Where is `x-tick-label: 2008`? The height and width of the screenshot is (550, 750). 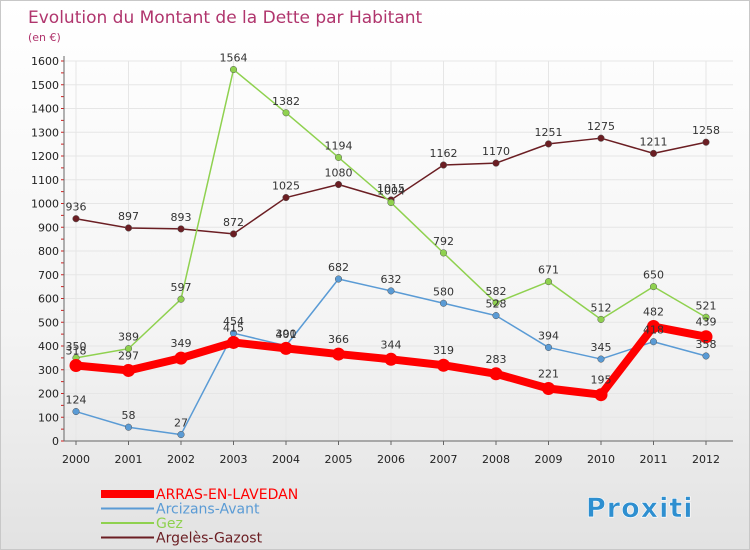
x-tick-label: 2008 is located at coordinates (496, 459).